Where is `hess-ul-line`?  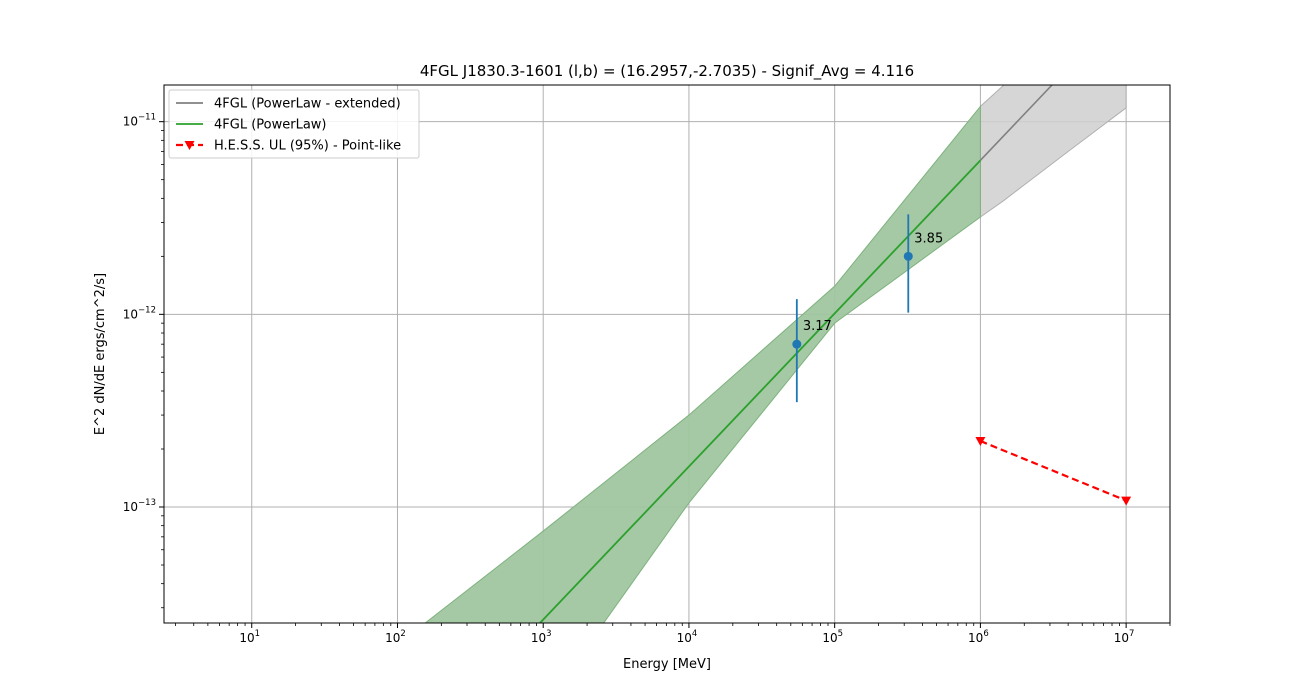
hess-ul-line is located at coordinates (1053, 471).